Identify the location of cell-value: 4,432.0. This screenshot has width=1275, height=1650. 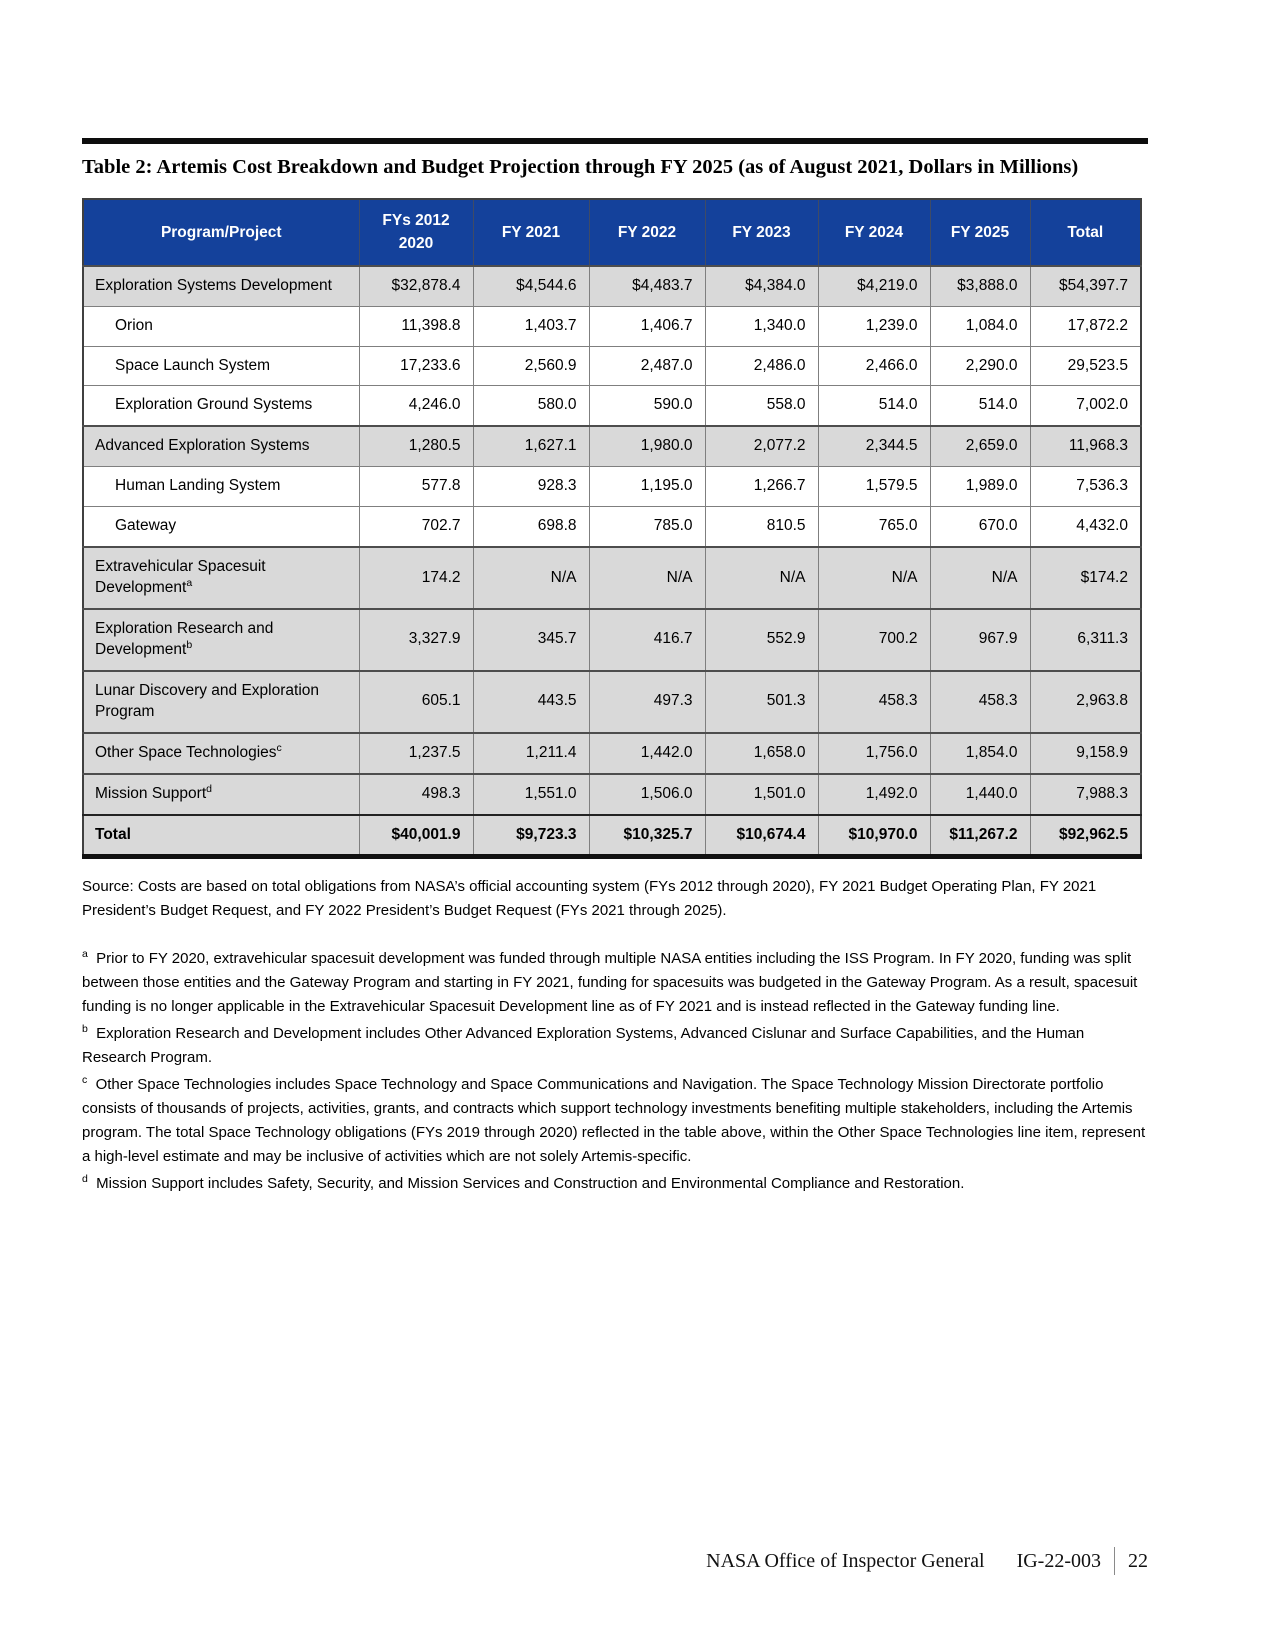
(1085, 527).